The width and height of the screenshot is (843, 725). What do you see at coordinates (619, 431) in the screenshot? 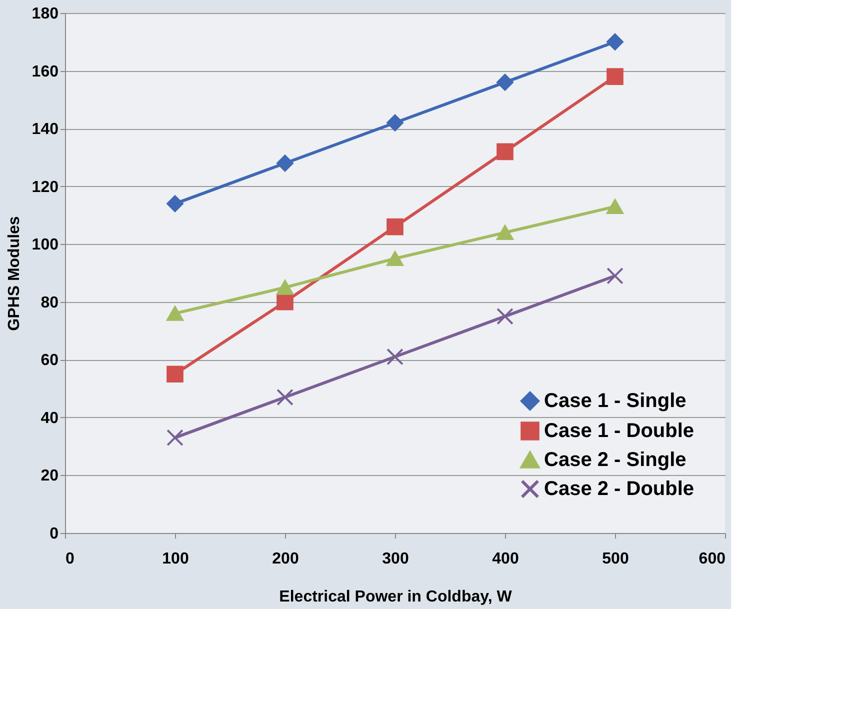
I see `legend-label: Case 1 - Double` at bounding box center [619, 431].